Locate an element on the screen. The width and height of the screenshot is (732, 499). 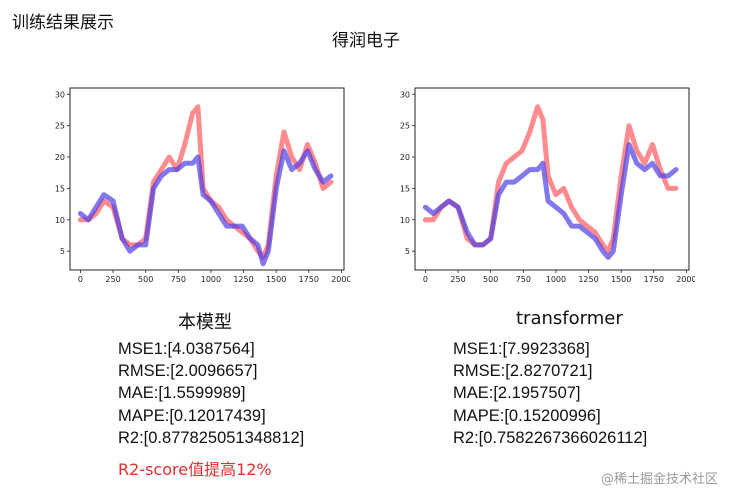
metric-mae: MAE:[1.5599989] is located at coordinates (182, 393).